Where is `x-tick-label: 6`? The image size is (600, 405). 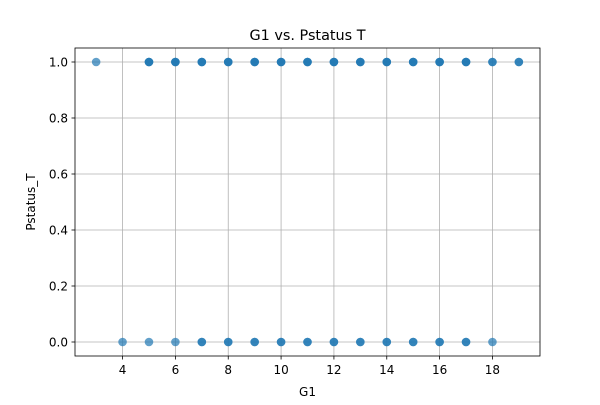 x-tick-label: 6 is located at coordinates (176, 370).